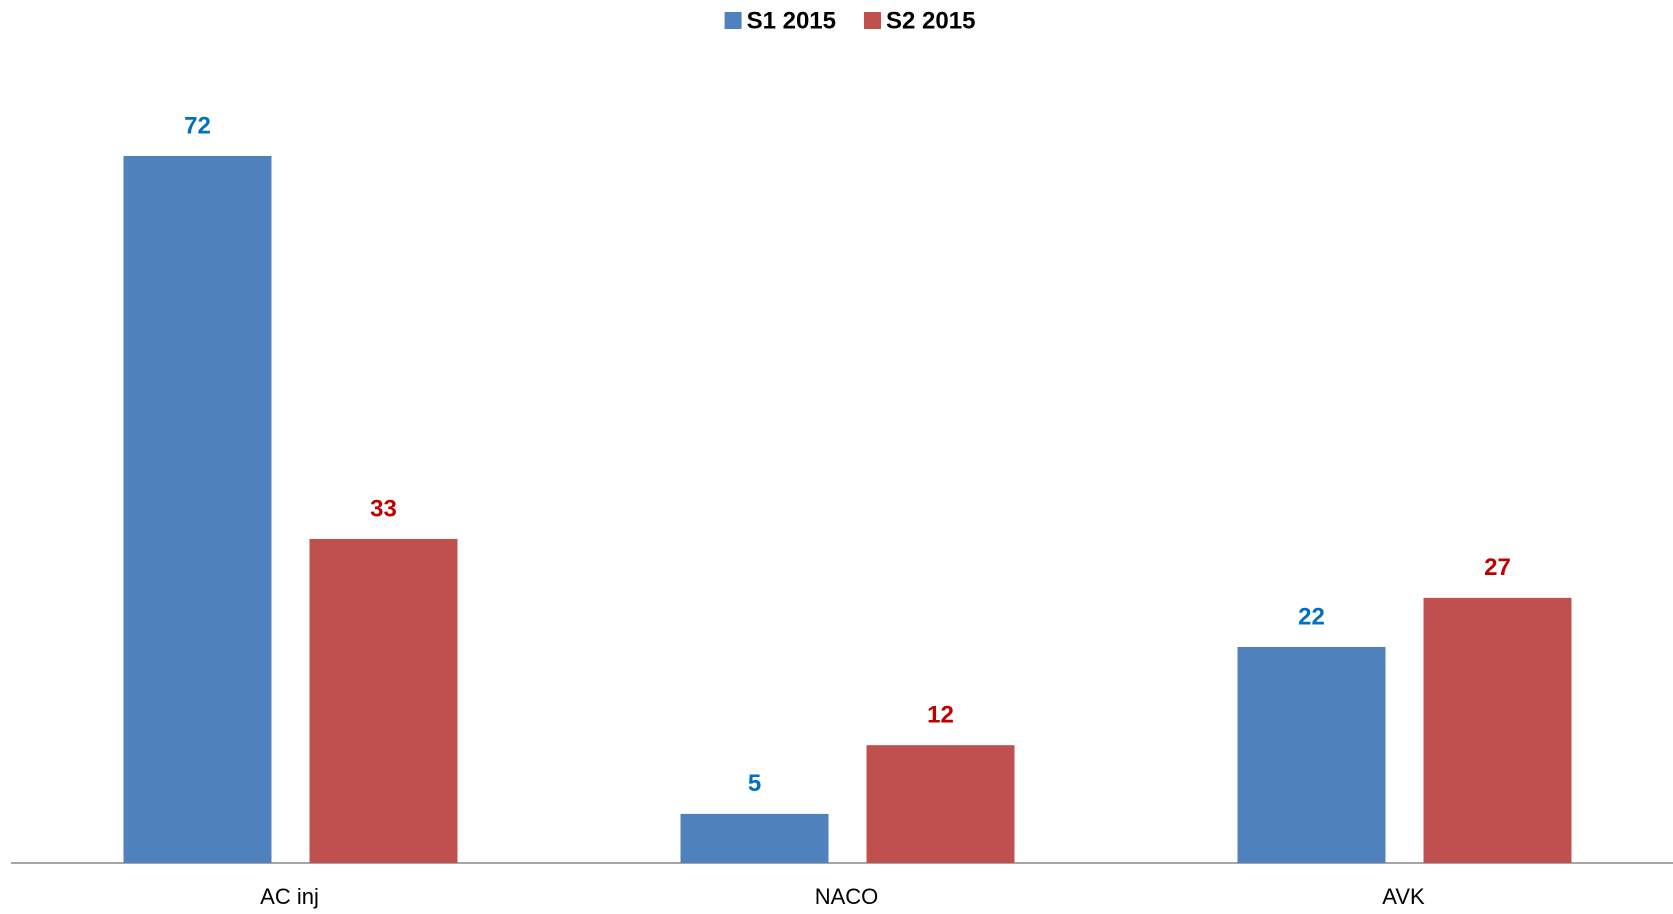 The height and width of the screenshot is (914, 1673). I want to click on data-label: 12, so click(940, 715).